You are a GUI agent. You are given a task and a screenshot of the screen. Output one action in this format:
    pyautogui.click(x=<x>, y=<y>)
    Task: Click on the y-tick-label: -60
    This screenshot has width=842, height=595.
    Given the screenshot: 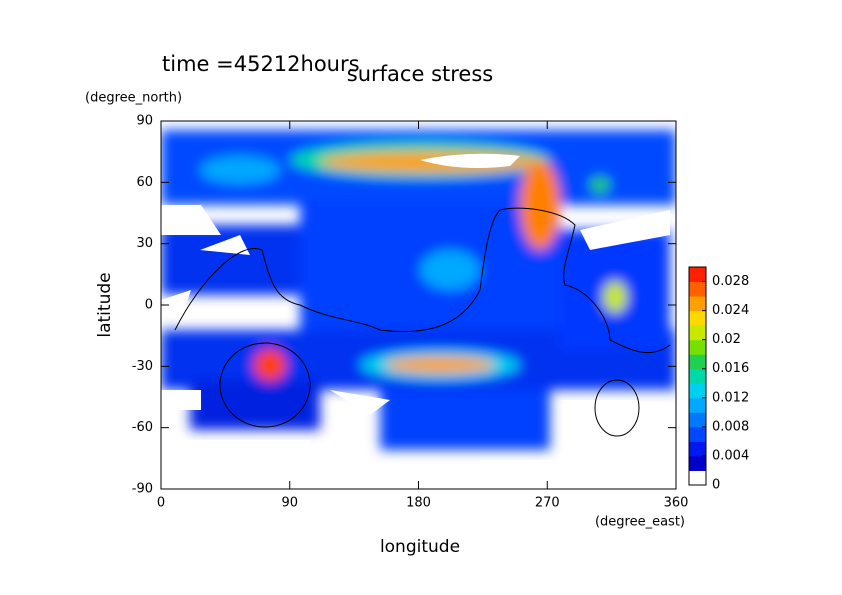 What is the action you would take?
    pyautogui.click(x=142, y=427)
    